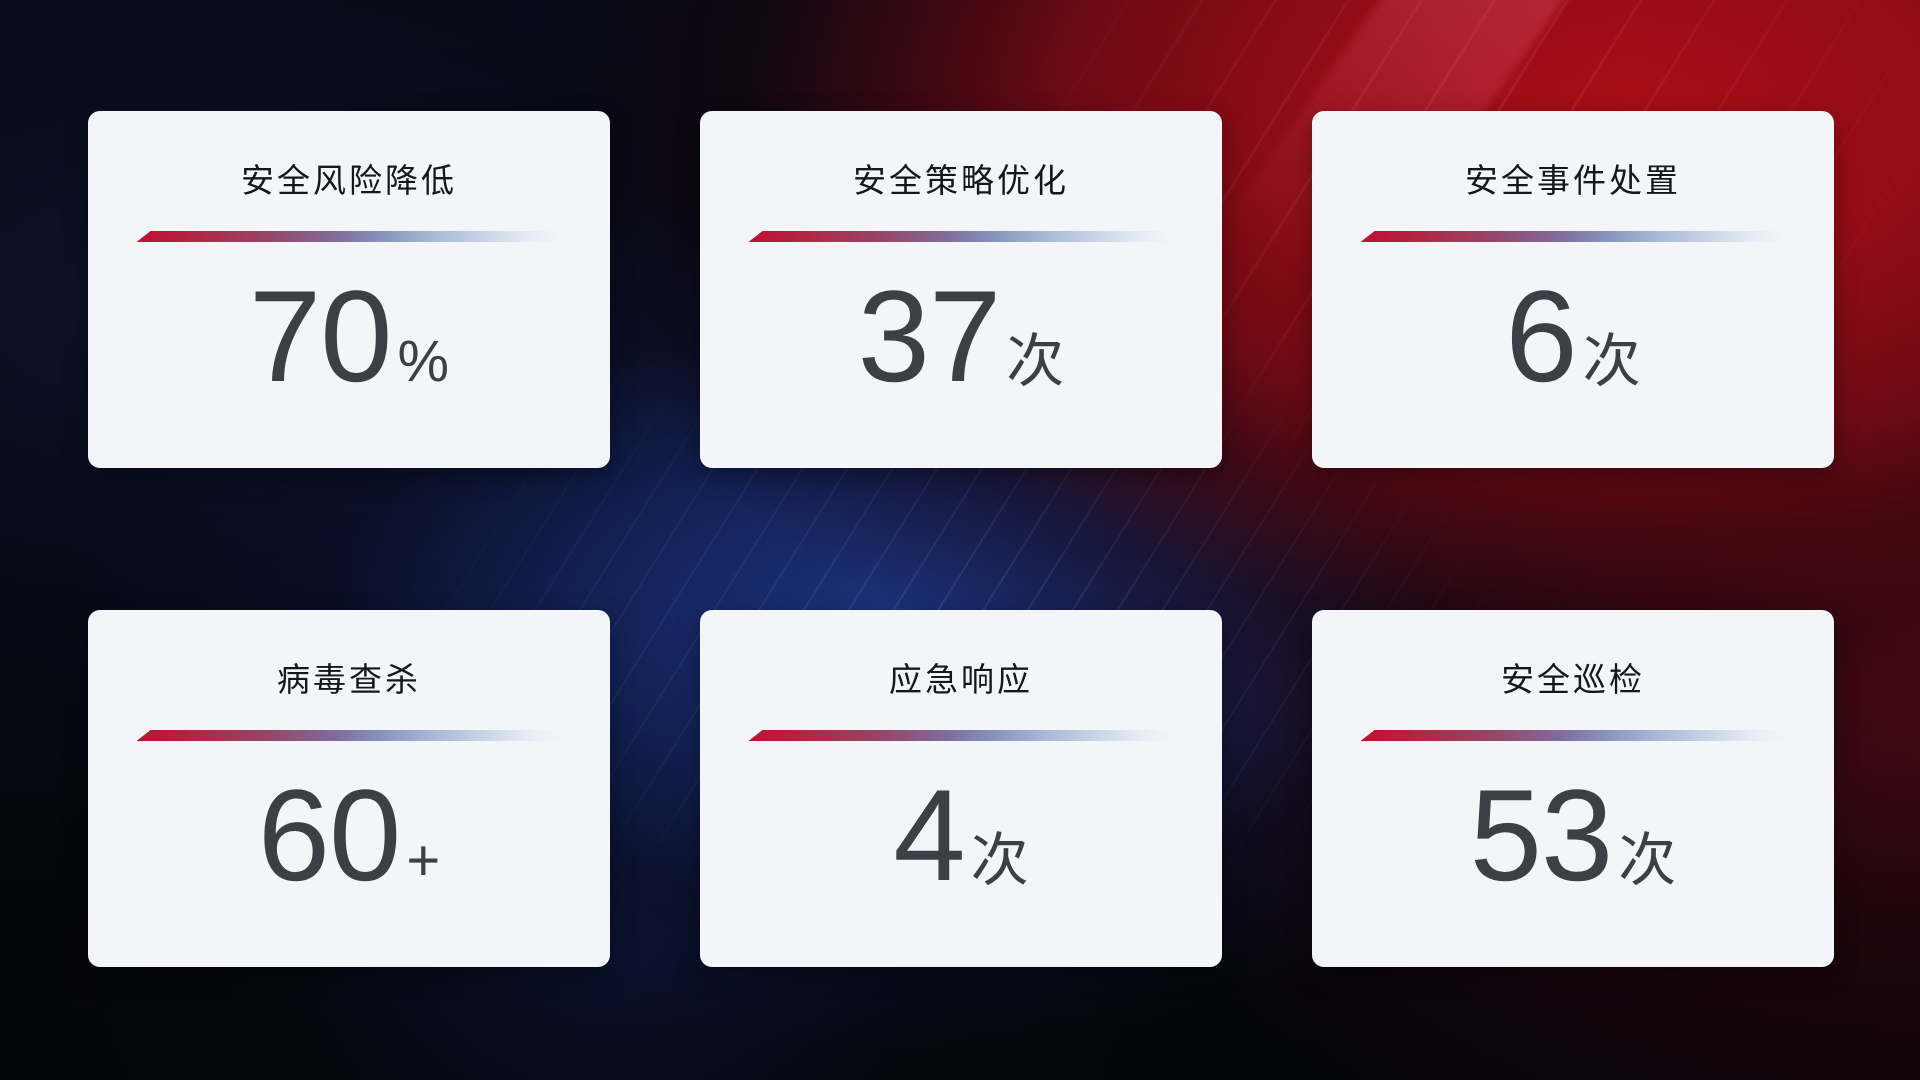 This screenshot has width=1920, height=1080. Describe the element at coordinates (1541, 336) in the screenshot. I see `value-number: 6` at that location.